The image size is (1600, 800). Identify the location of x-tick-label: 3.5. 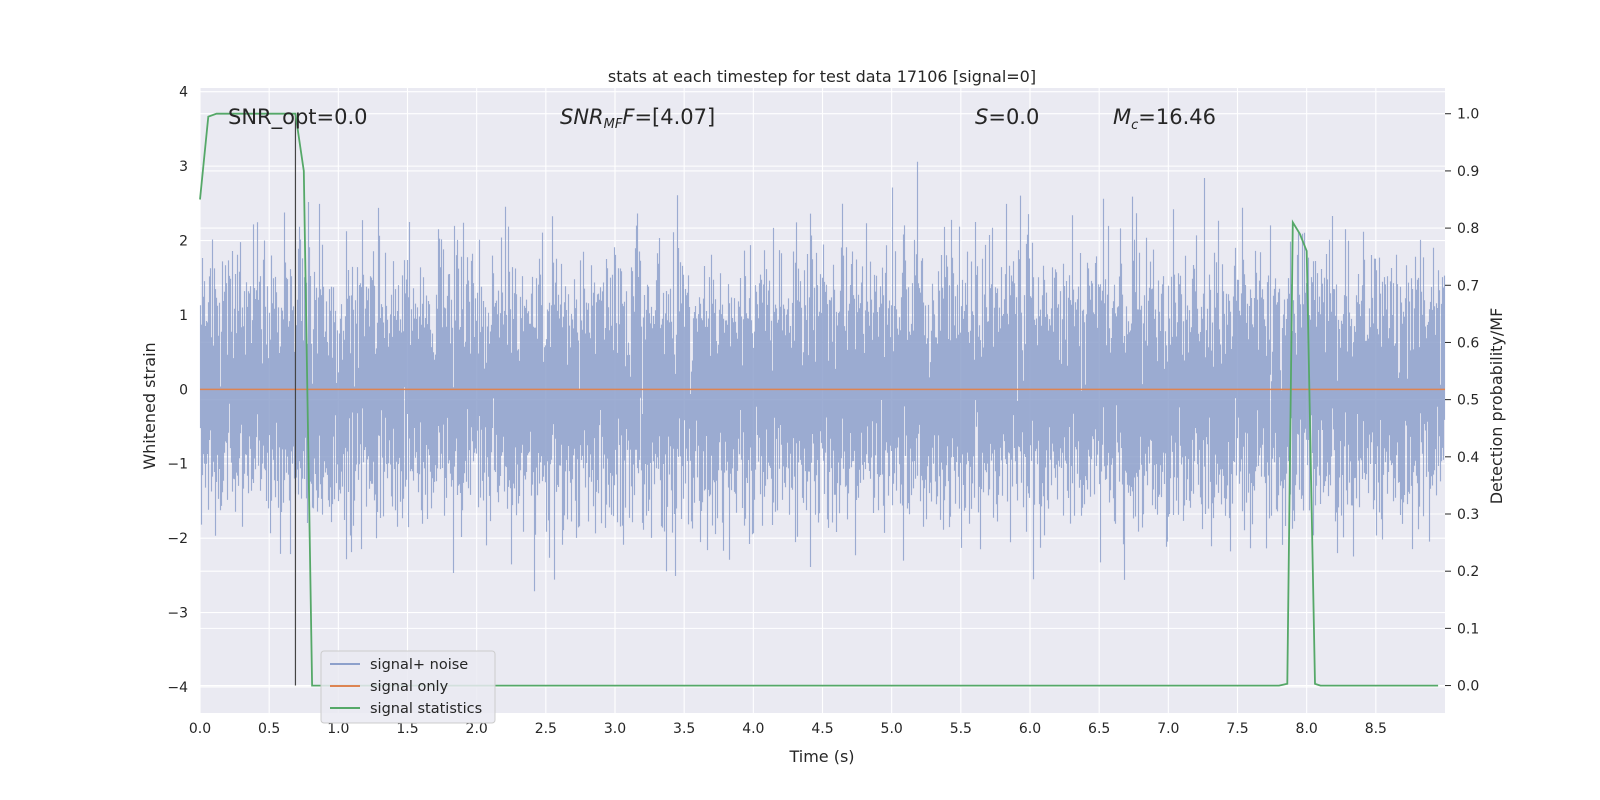
(684, 729).